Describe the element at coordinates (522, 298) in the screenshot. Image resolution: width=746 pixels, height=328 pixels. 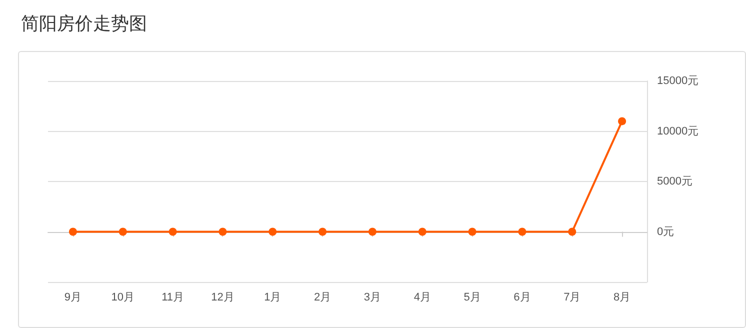
I see `x-tick-label: 6月` at that location.